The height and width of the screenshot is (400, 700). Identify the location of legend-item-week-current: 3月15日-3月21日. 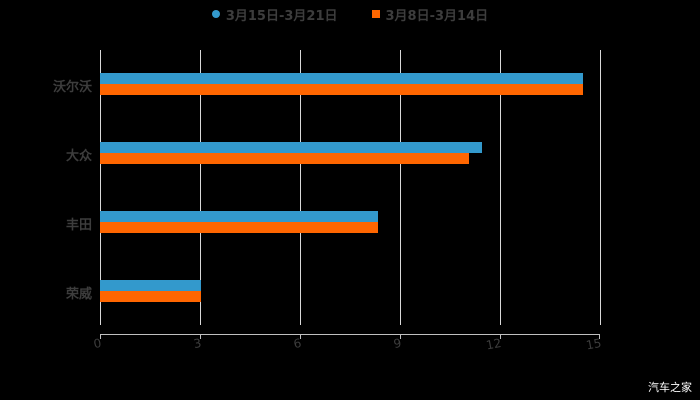
(274, 14).